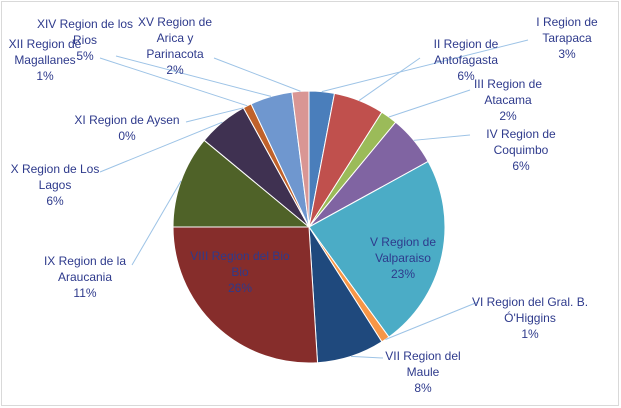  What do you see at coordinates (127, 120) in the screenshot?
I see `category-name: XI Region de Aysen` at bounding box center [127, 120].